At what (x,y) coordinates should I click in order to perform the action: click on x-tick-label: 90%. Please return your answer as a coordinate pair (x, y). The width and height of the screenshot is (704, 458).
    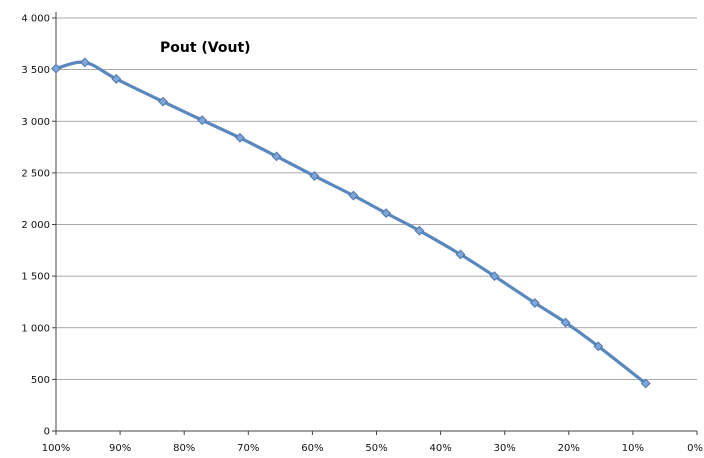
    Looking at the image, I should click on (120, 448).